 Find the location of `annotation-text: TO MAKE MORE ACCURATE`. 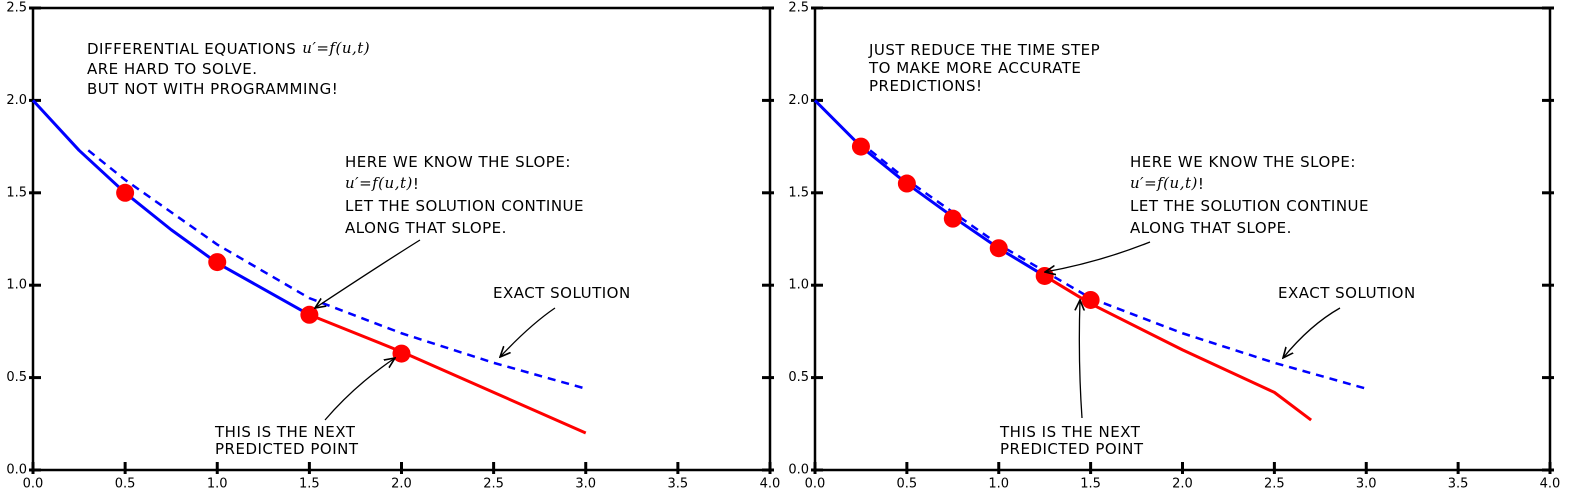

annotation-text: TO MAKE MORE ACCURATE is located at coordinates (974, 68).